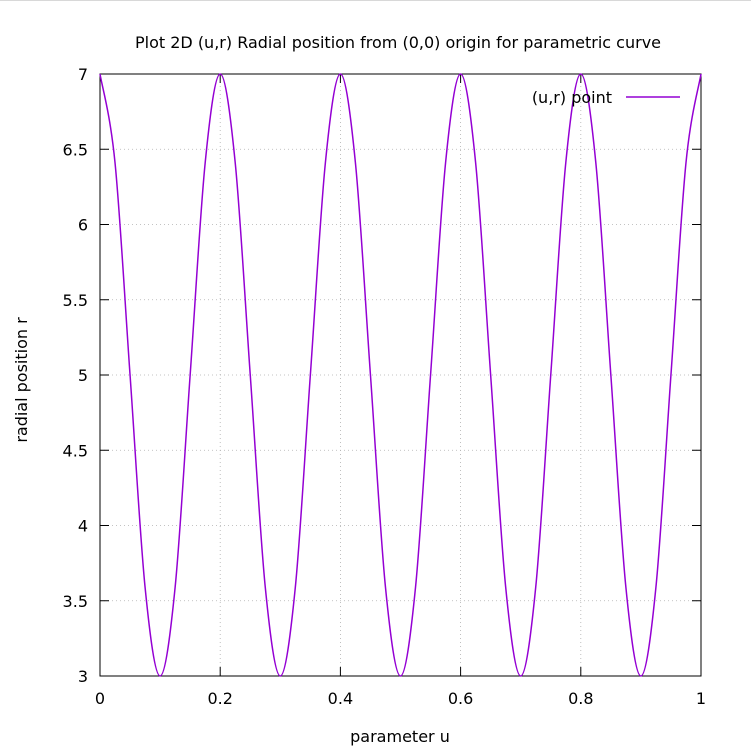  I want to click on x-tick-label: 1, so click(701, 698).